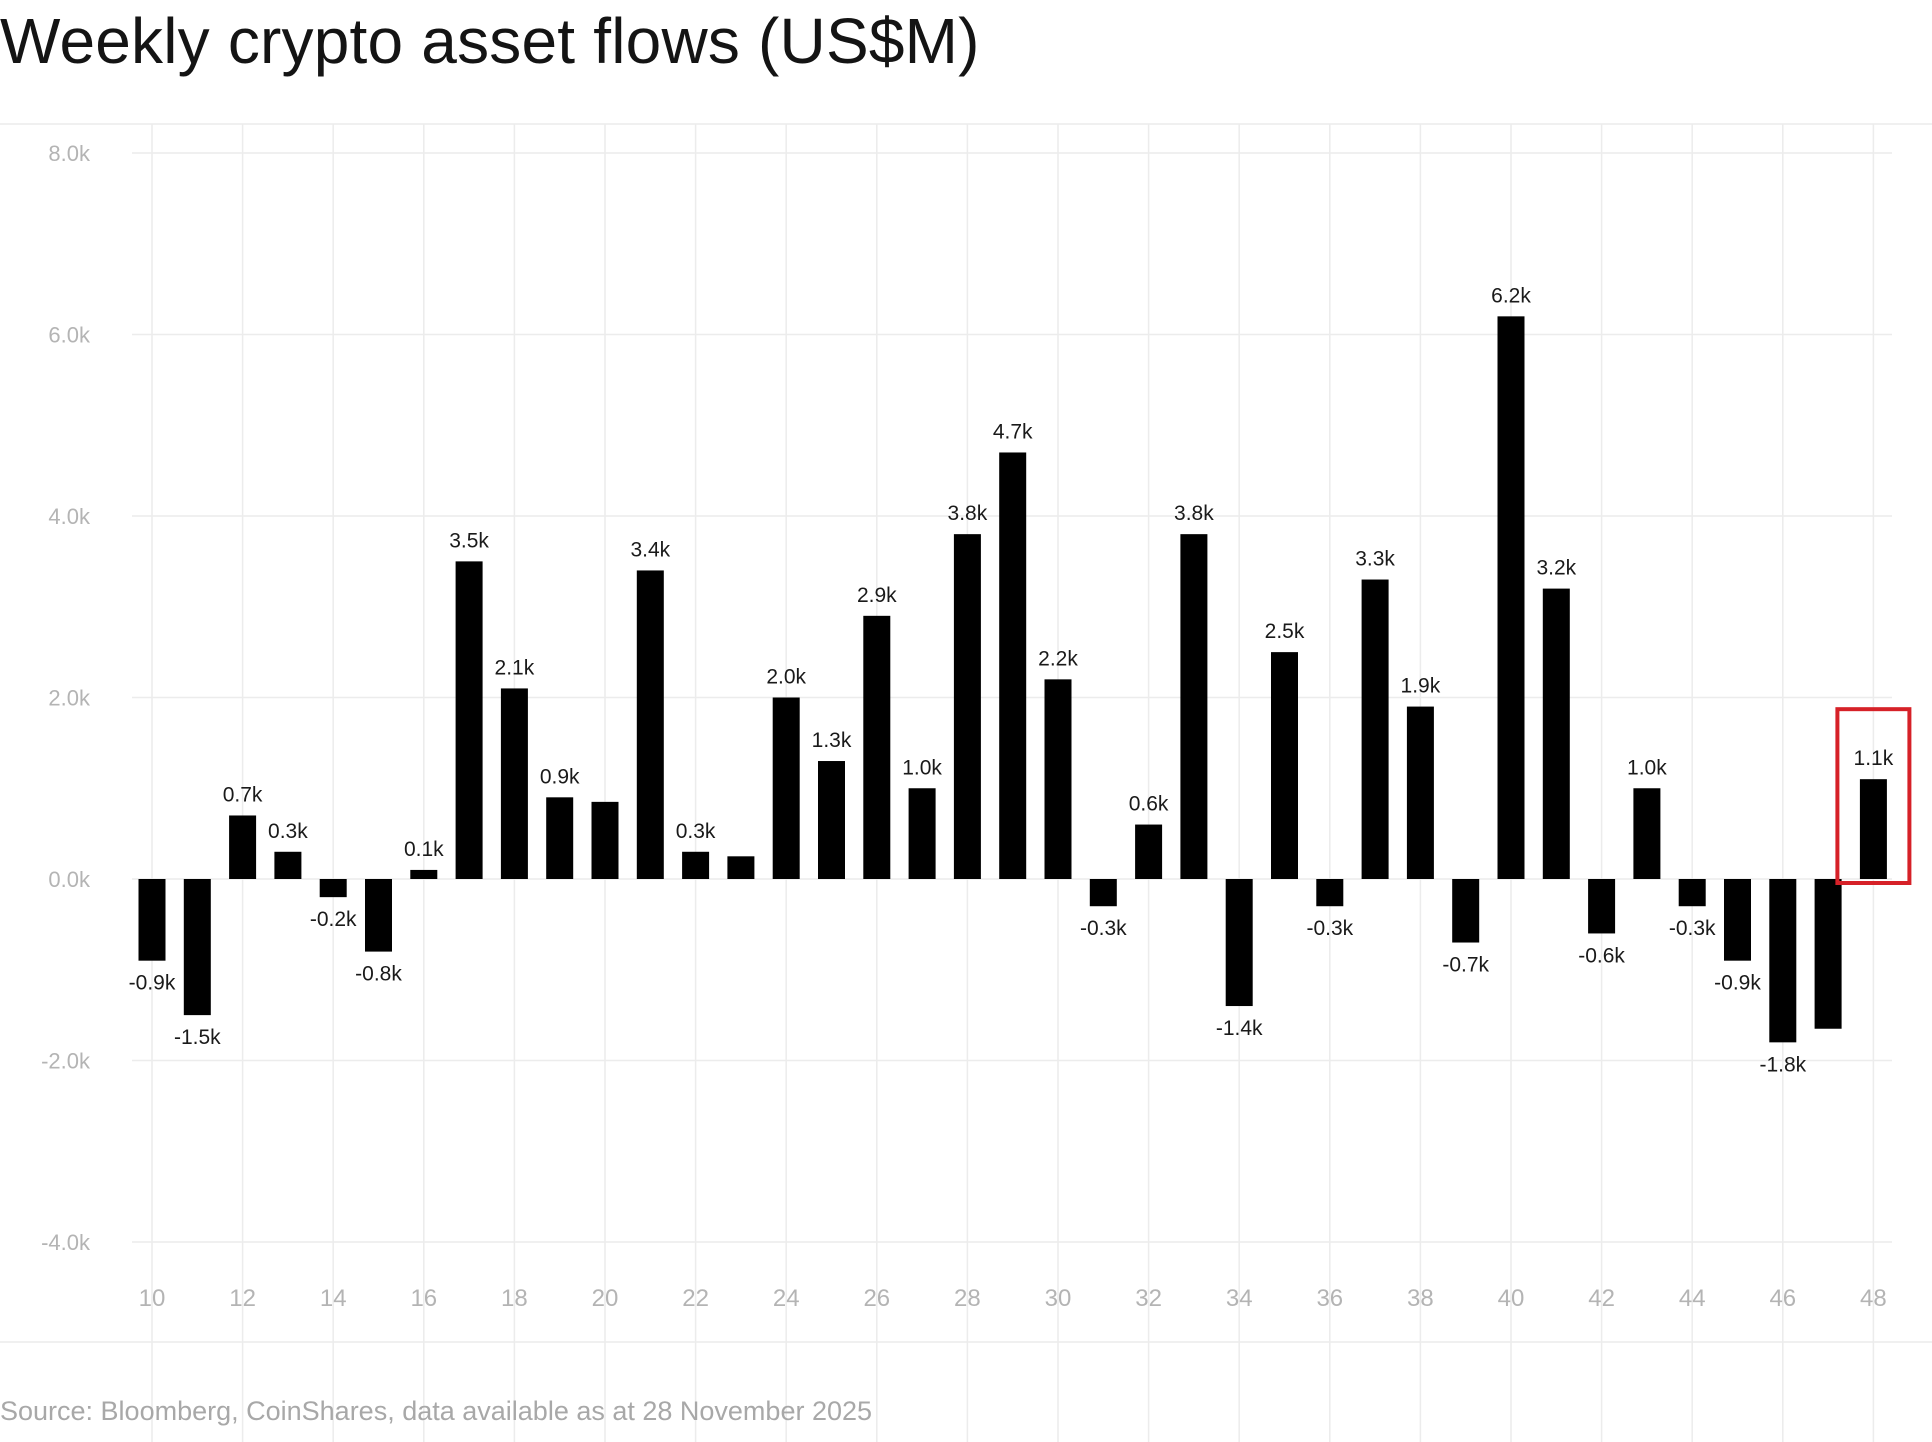 The height and width of the screenshot is (1442, 1932). What do you see at coordinates (832, 740) in the screenshot?
I see `data-label: 1.3k` at bounding box center [832, 740].